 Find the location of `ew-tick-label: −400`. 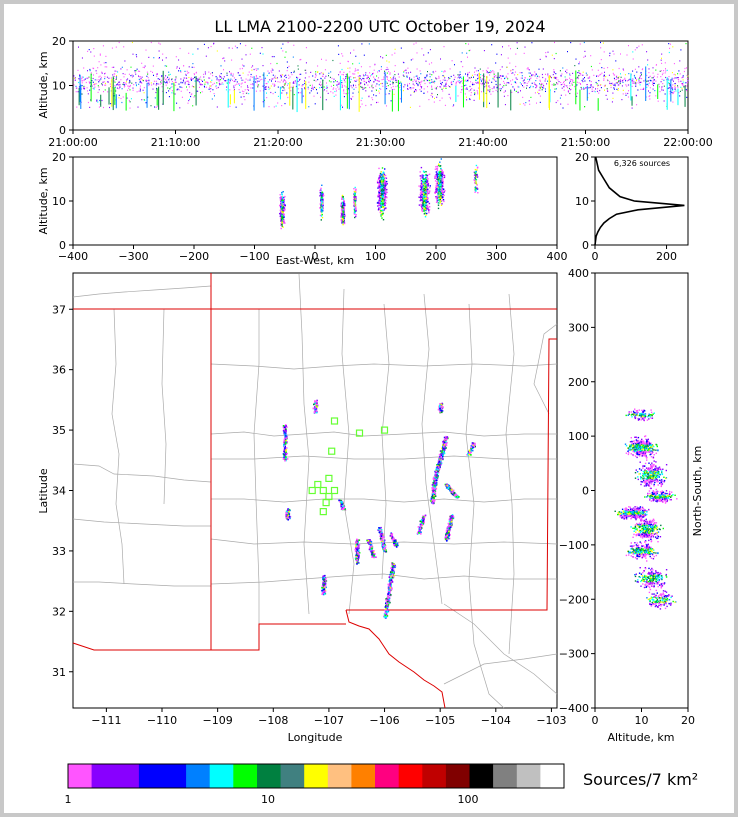

ew-tick-label: −400 is located at coordinates (73, 256).